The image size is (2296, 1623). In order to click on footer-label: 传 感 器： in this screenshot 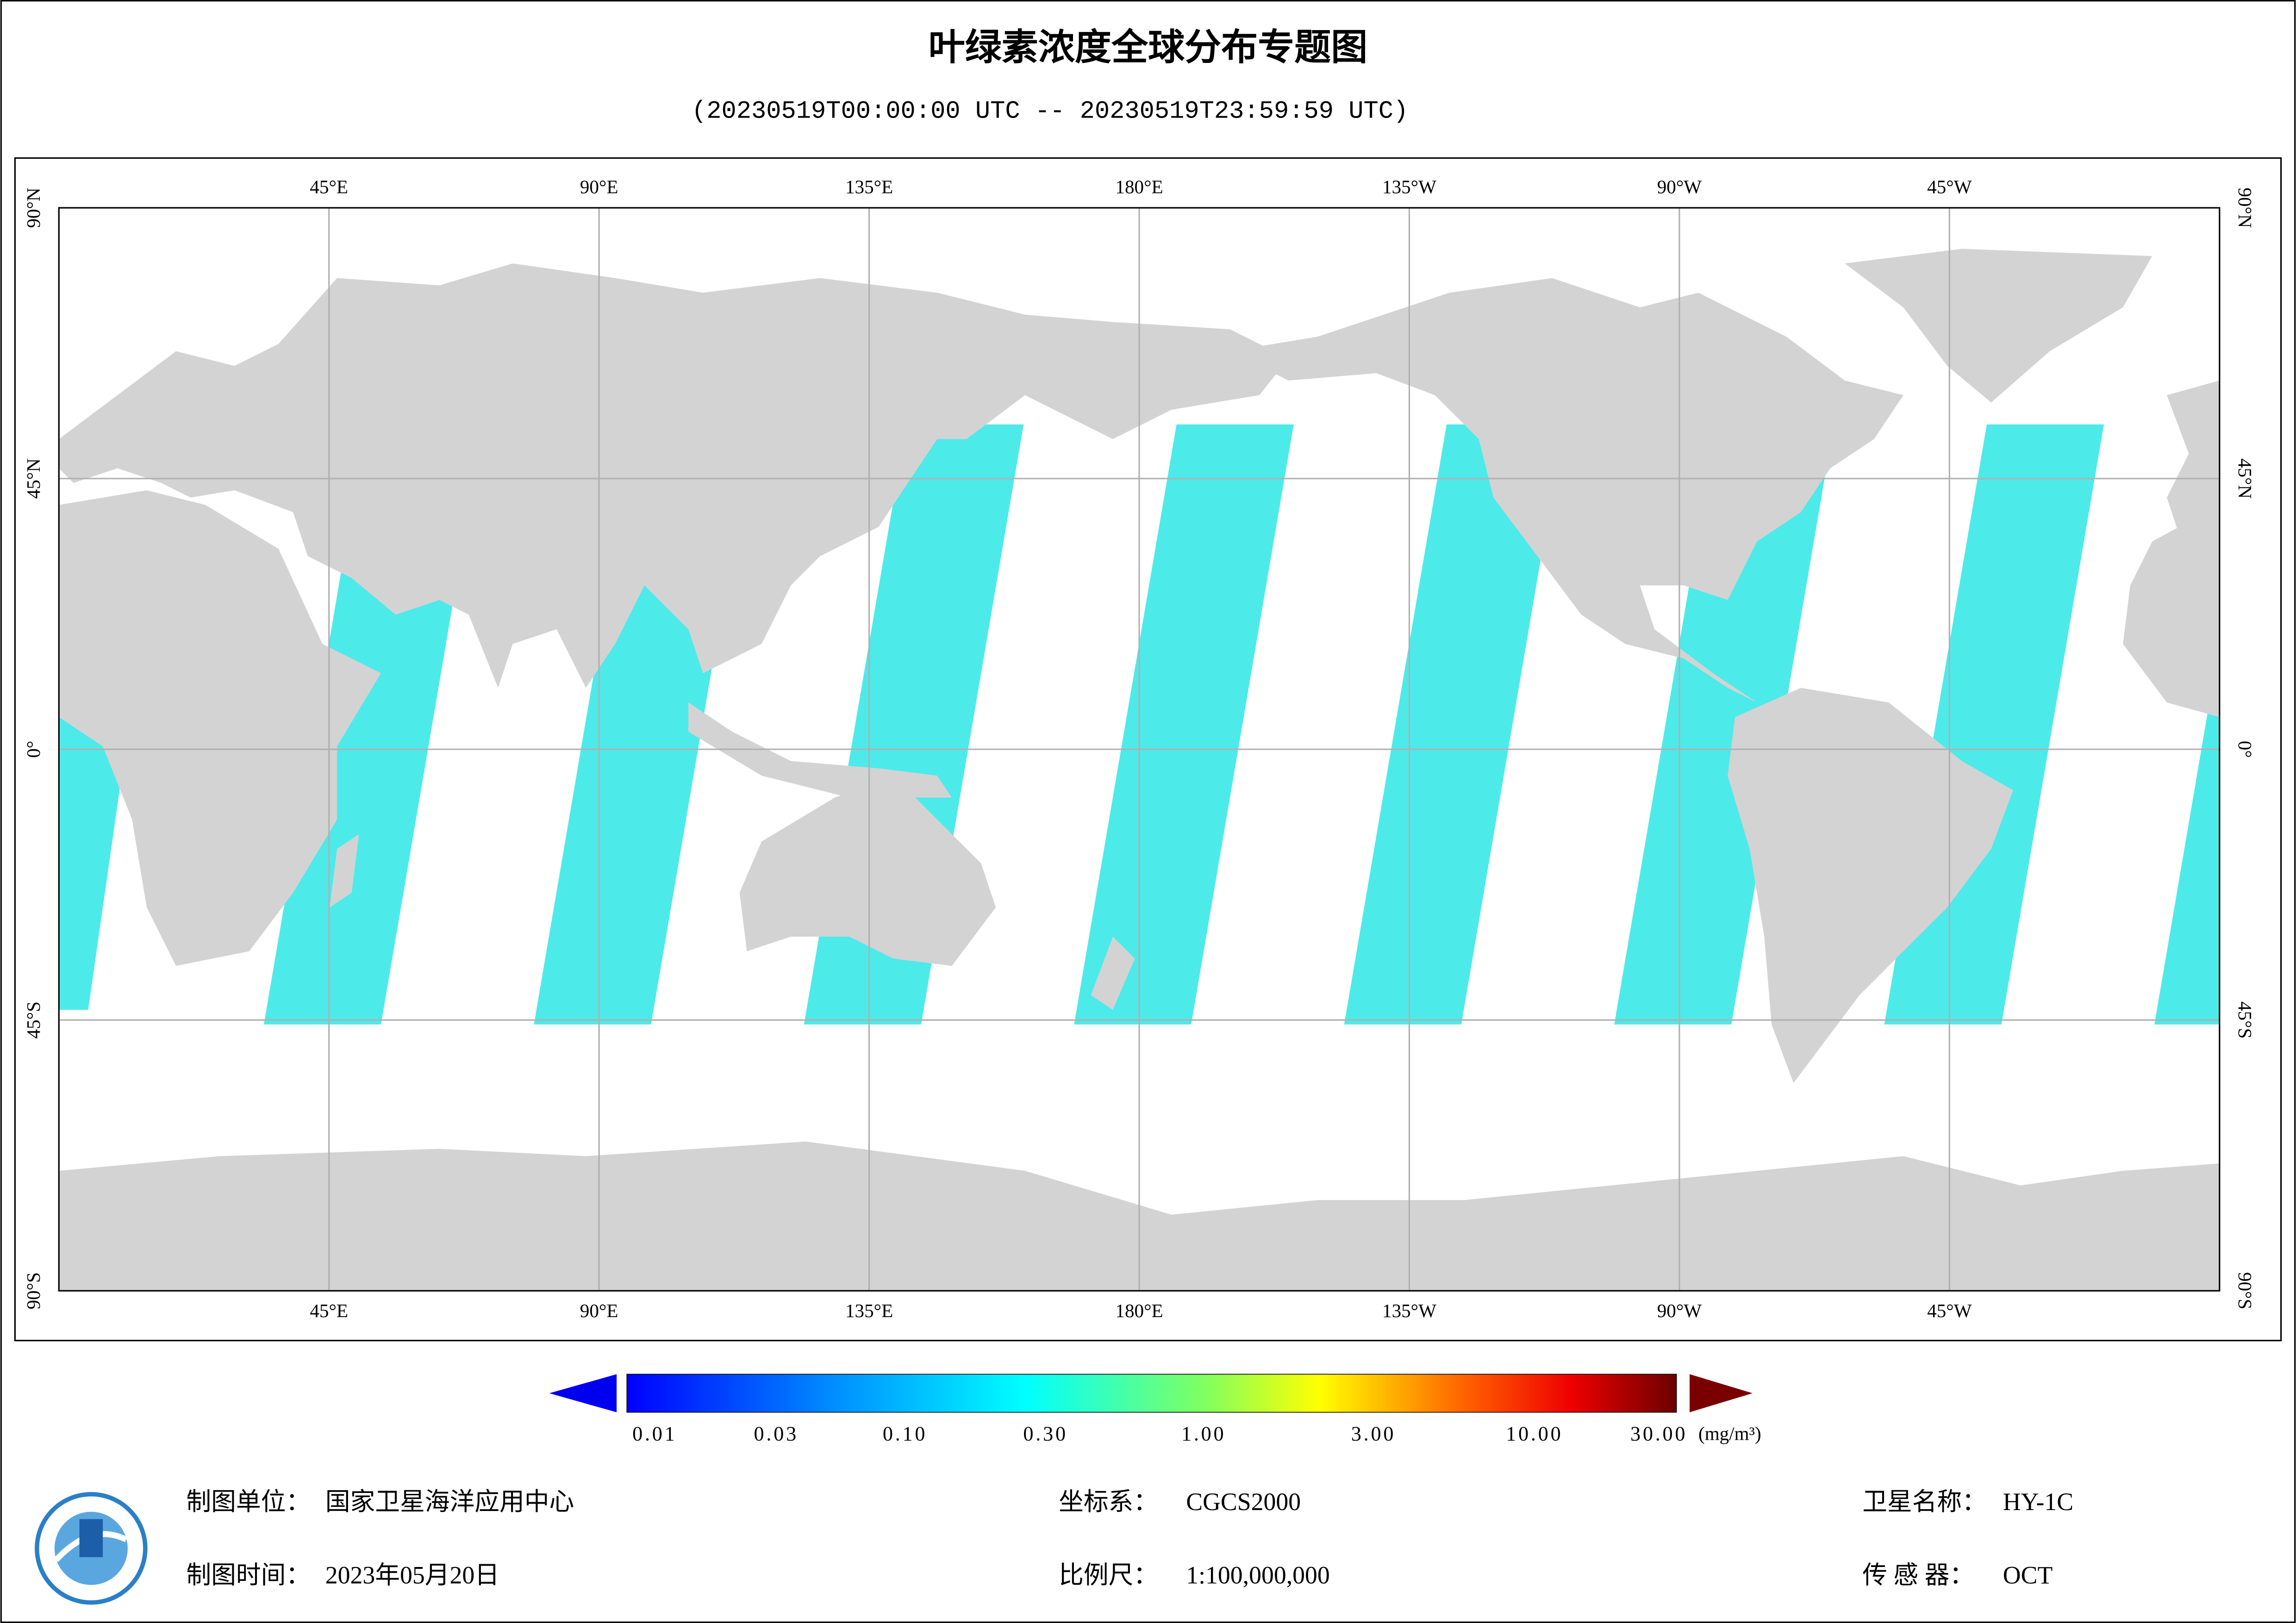, I will do `click(1918, 1575)`.